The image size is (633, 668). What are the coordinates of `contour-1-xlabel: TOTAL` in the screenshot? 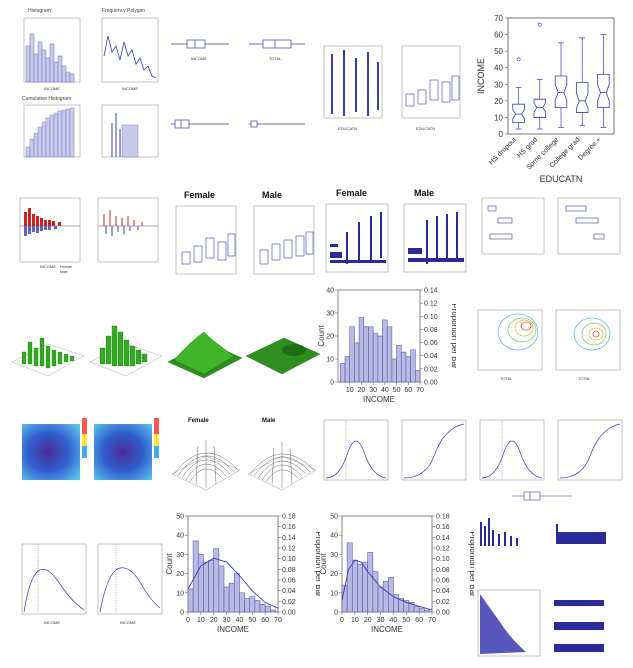 It's located at (506, 378).